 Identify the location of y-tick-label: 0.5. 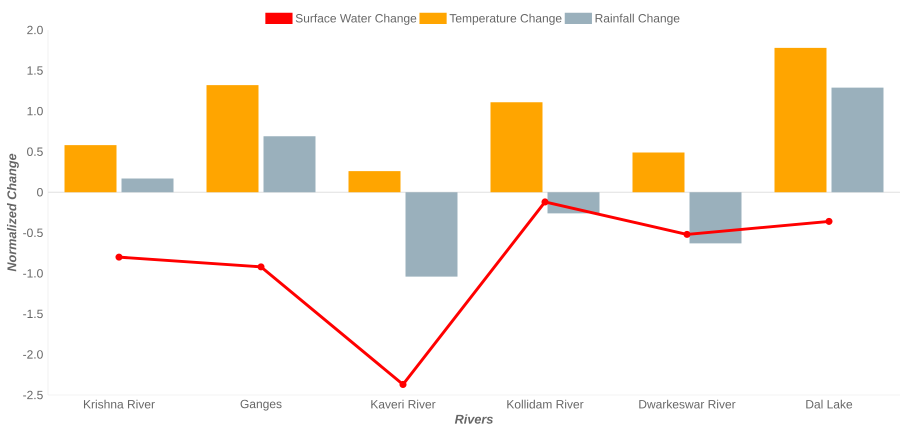
(35, 151).